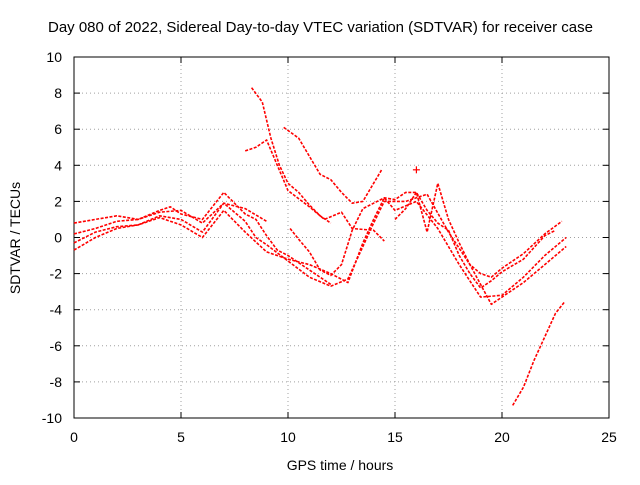  I want to click on y-tick-label: -6, so click(56, 346).